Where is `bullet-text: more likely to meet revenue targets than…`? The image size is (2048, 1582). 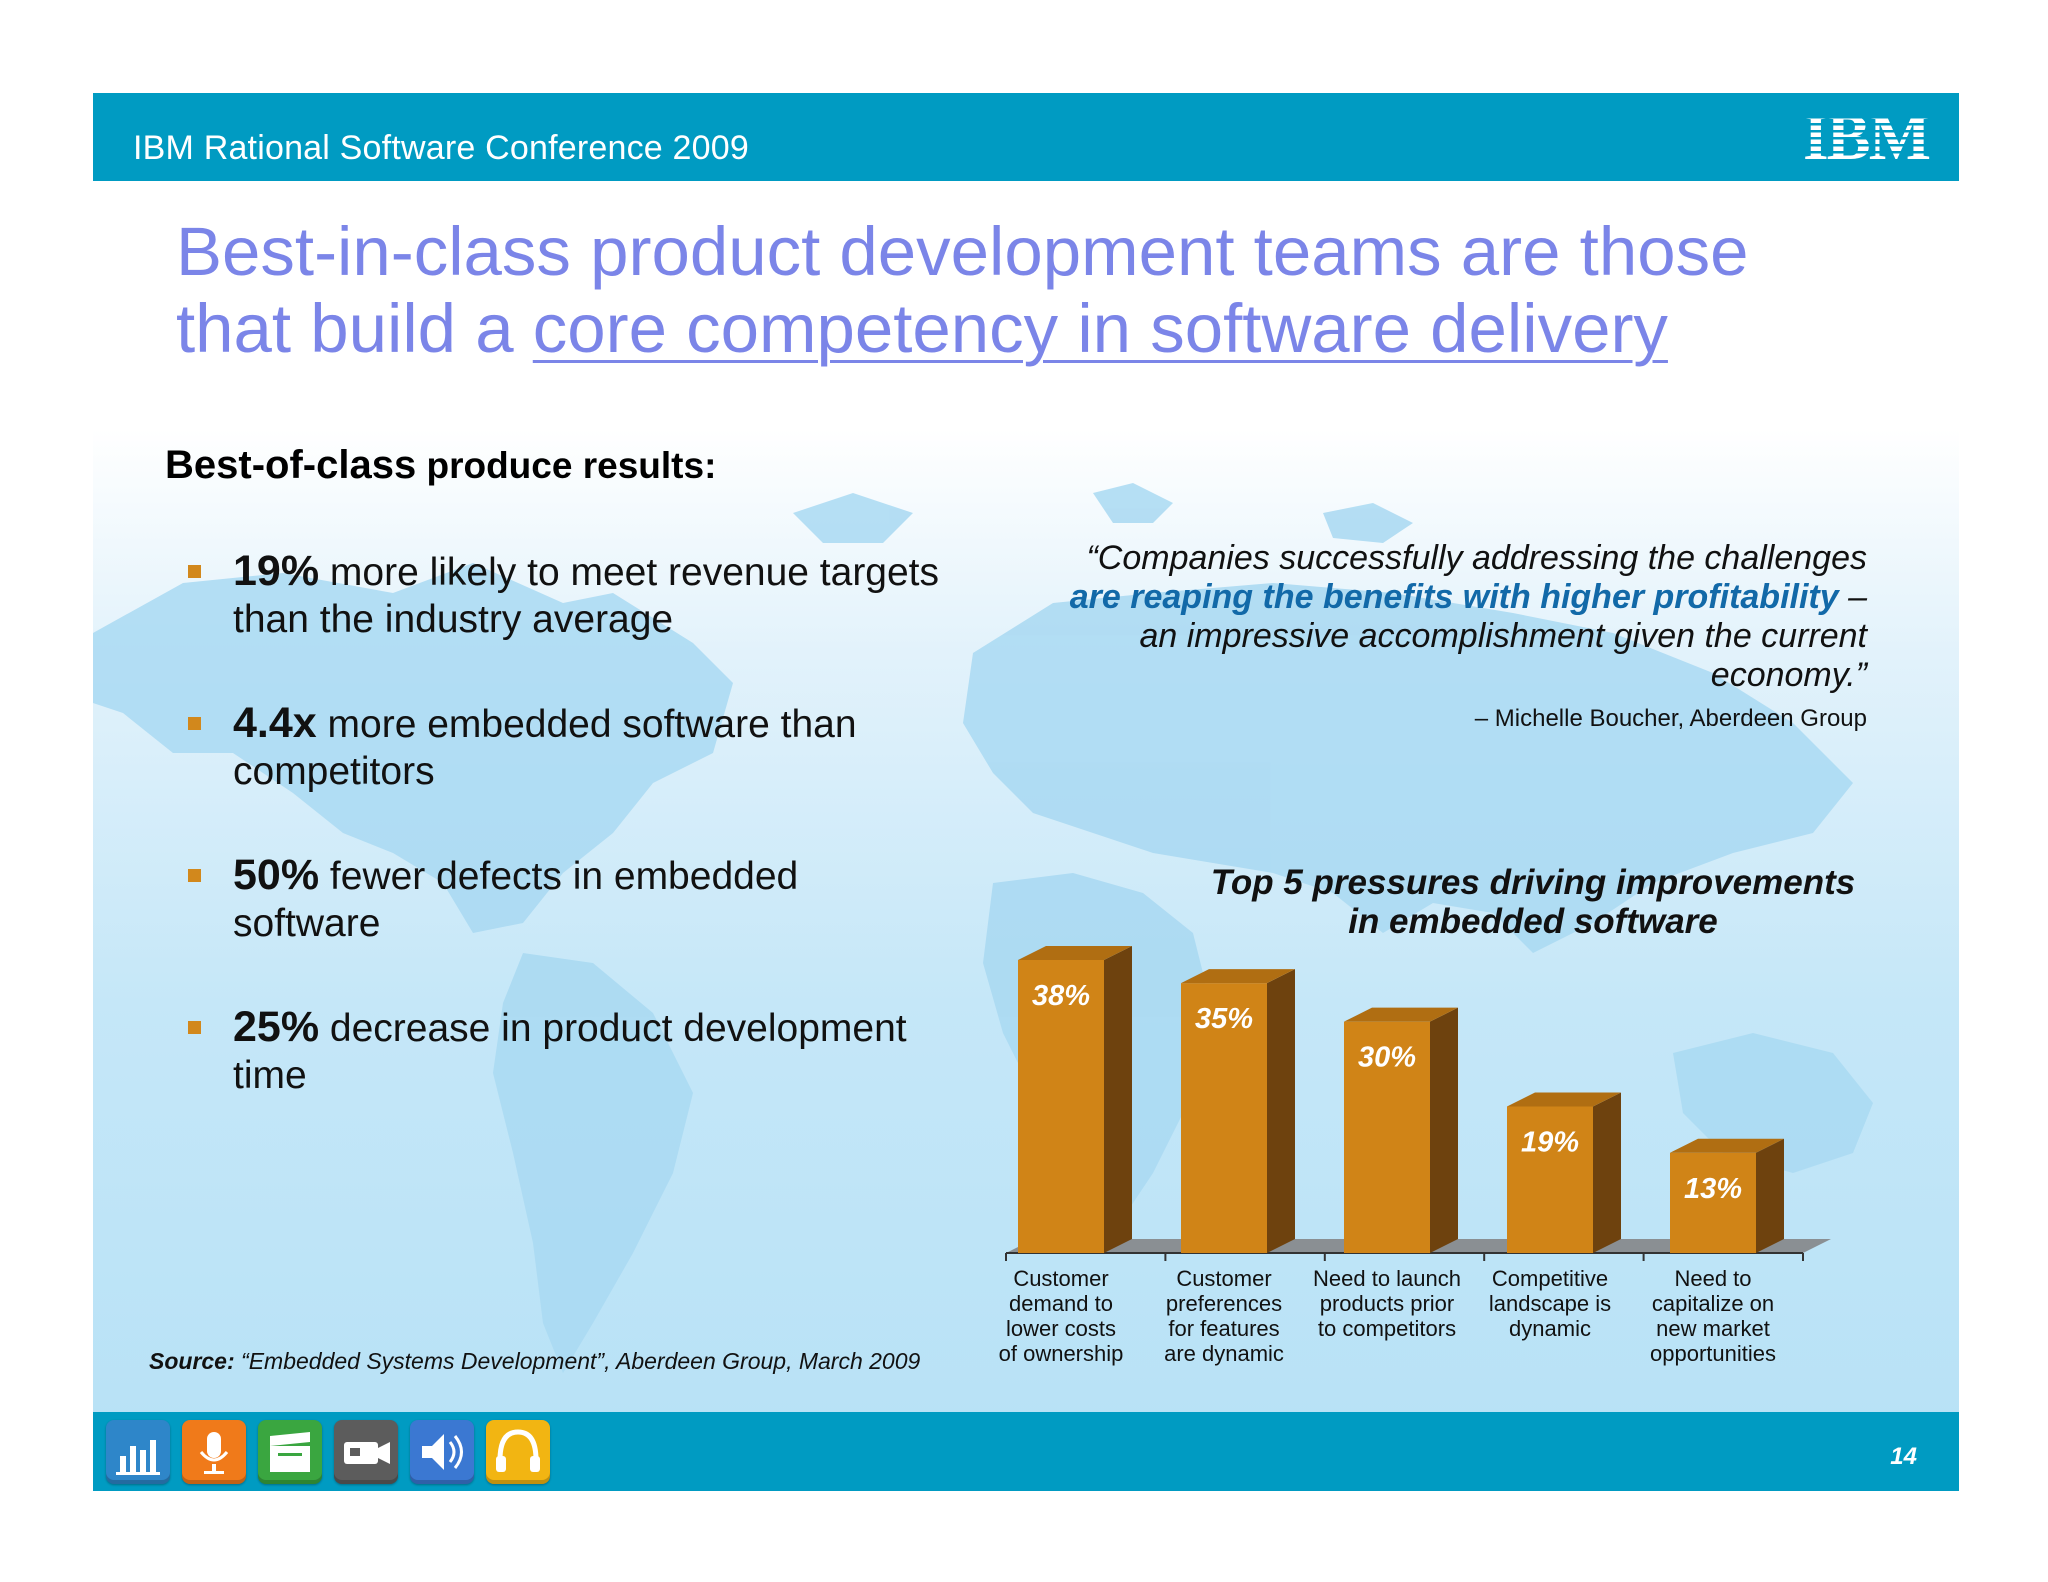 bullet-text: more likely to meet revenue targets than… is located at coordinates (586, 596).